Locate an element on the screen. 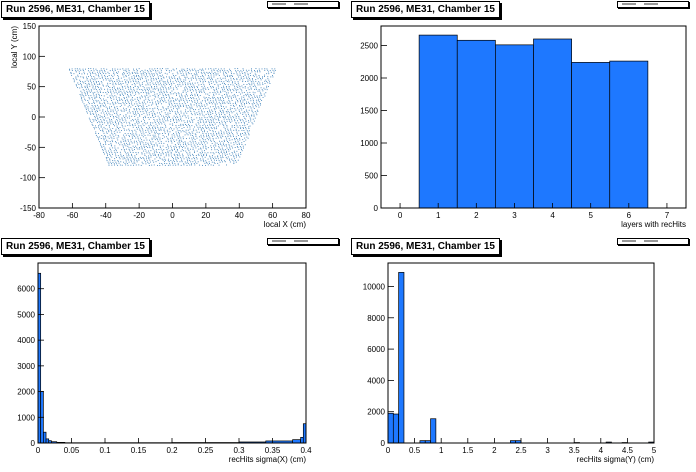  histogram-bars is located at coordinates (533, 121).